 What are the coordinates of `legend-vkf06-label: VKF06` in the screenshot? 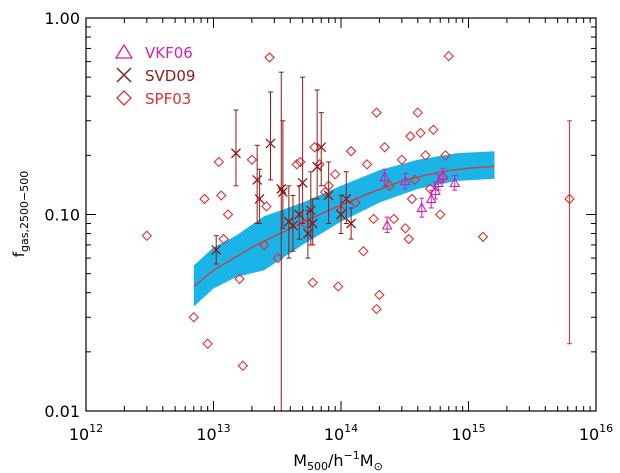 It's located at (169, 53).